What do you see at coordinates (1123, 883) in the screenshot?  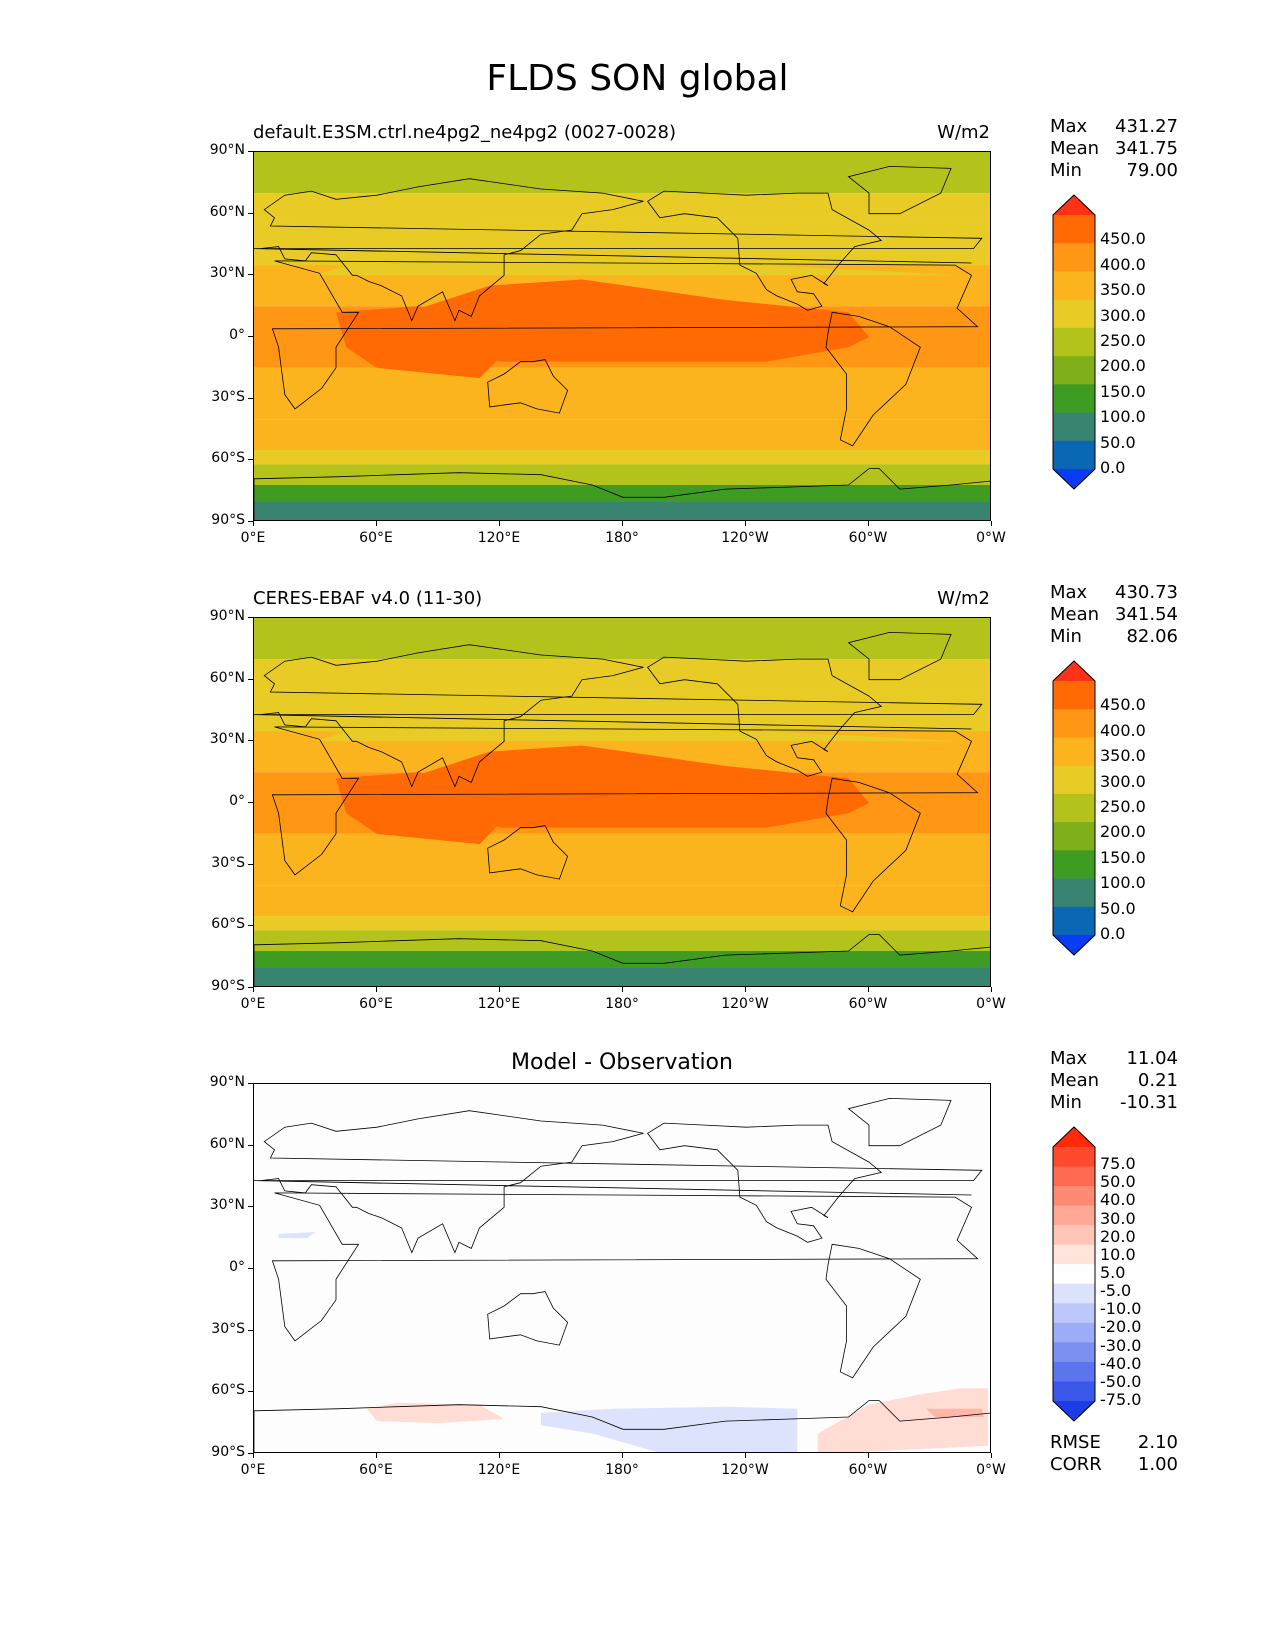 I see `colorbar-tick-label: 100.0` at bounding box center [1123, 883].